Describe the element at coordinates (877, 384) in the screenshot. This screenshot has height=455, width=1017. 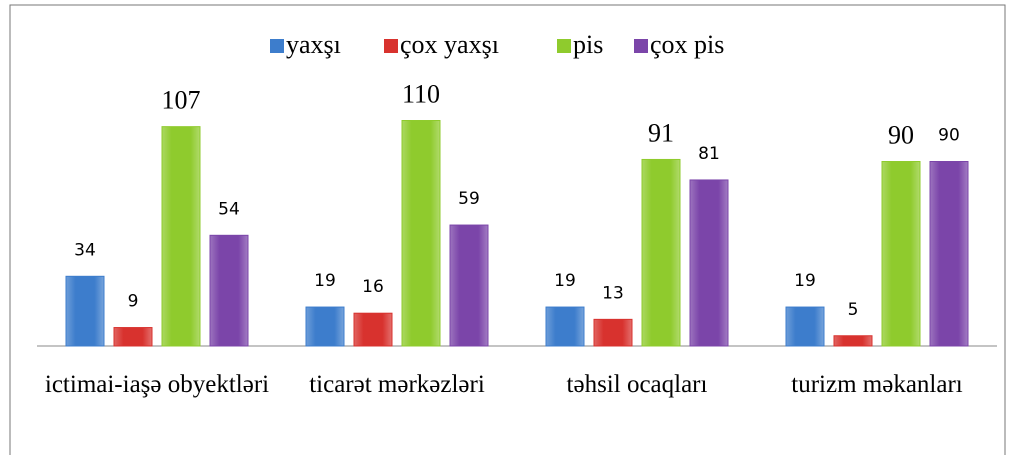
I see `x-tick-label: turizm məkanları` at that location.